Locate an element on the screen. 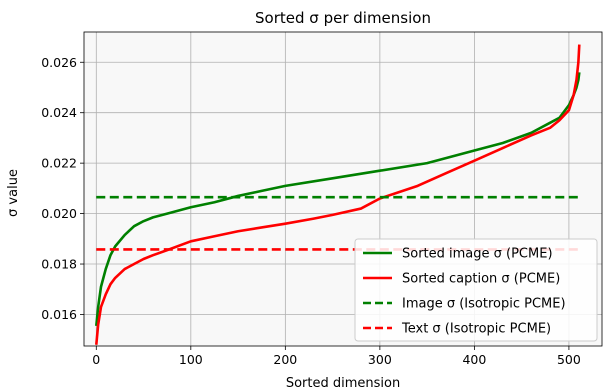 This screenshot has width=603, height=391. legend-box is located at coordinates (476, 290).